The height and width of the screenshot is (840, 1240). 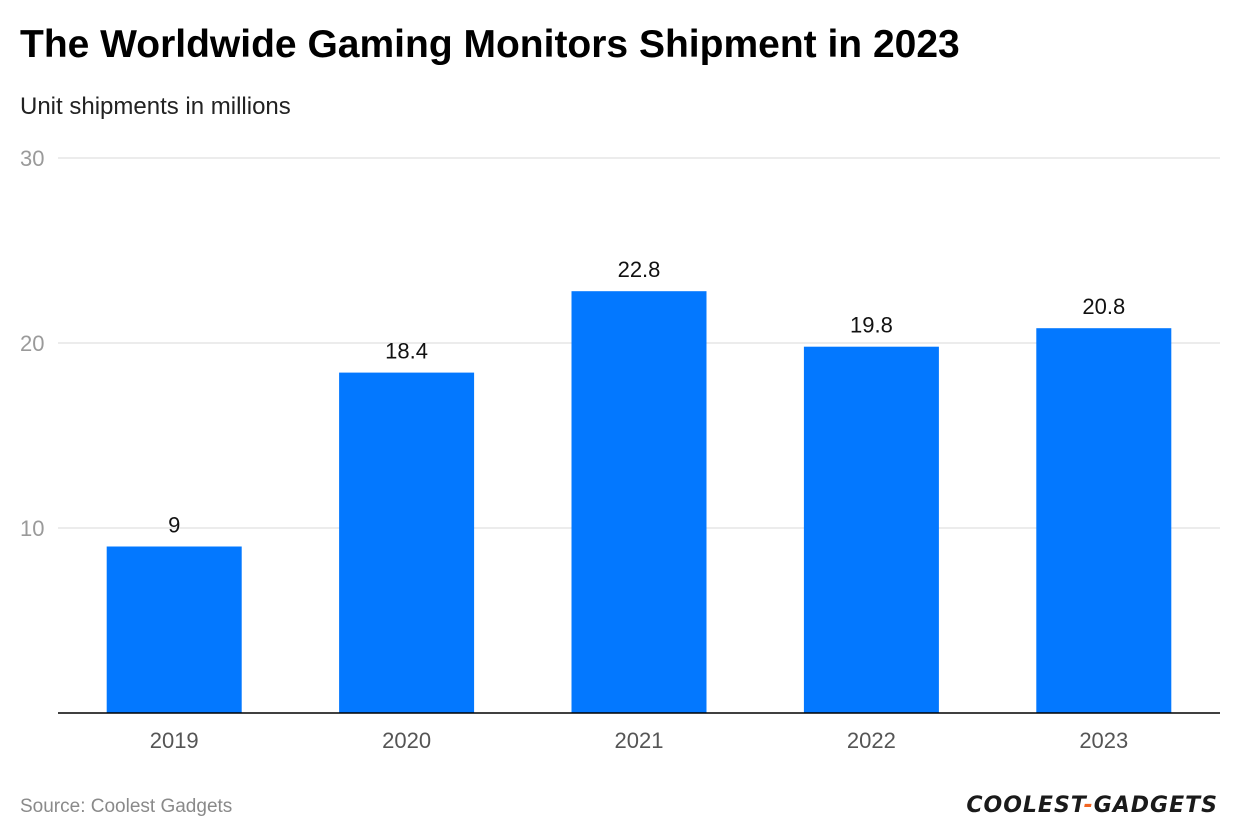 What do you see at coordinates (174, 740) in the screenshot?
I see `x-tick-label-2019: 2019` at bounding box center [174, 740].